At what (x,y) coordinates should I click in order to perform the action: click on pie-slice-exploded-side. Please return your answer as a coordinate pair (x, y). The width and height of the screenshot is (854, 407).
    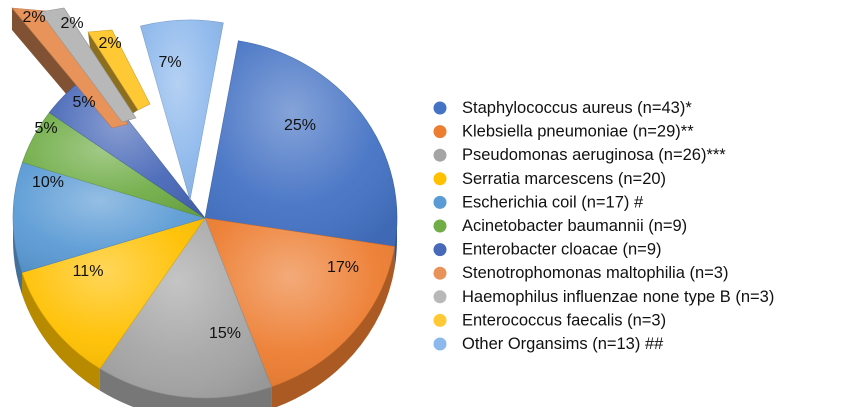
    Looking at the image, I should click on (113, 73).